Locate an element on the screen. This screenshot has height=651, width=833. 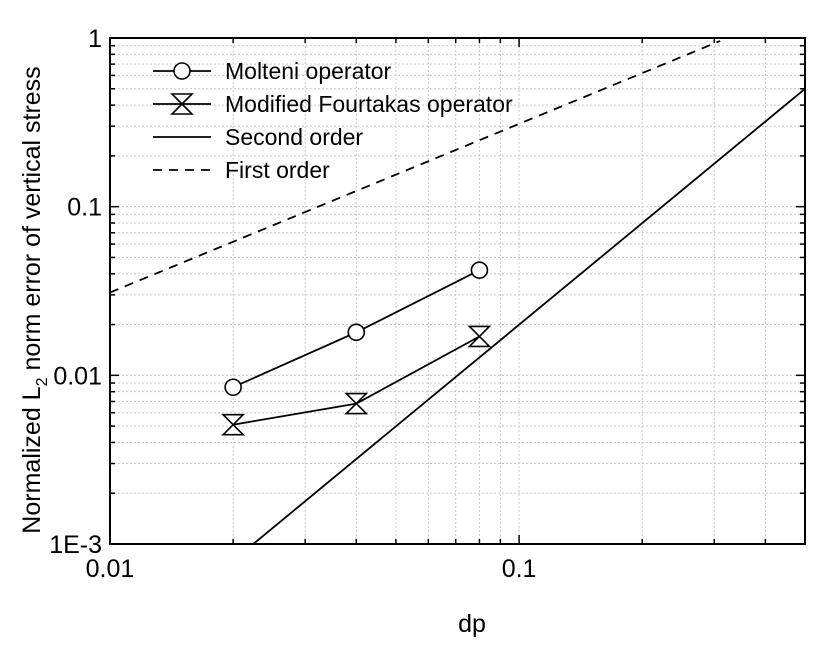
y-tick-label: 1 is located at coordinates (95, 39).